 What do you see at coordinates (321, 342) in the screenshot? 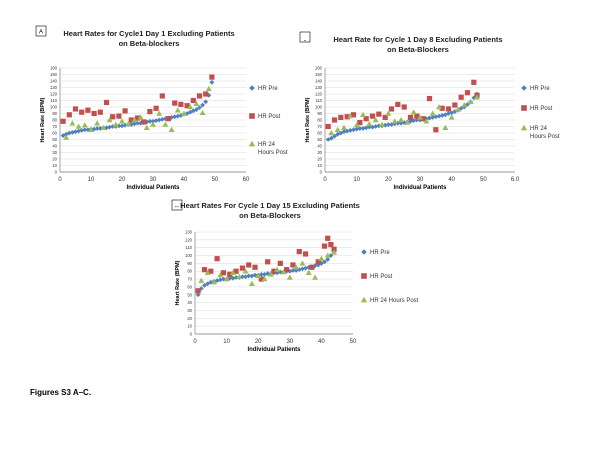
I see `x-tick-label: 40` at bounding box center [321, 342].